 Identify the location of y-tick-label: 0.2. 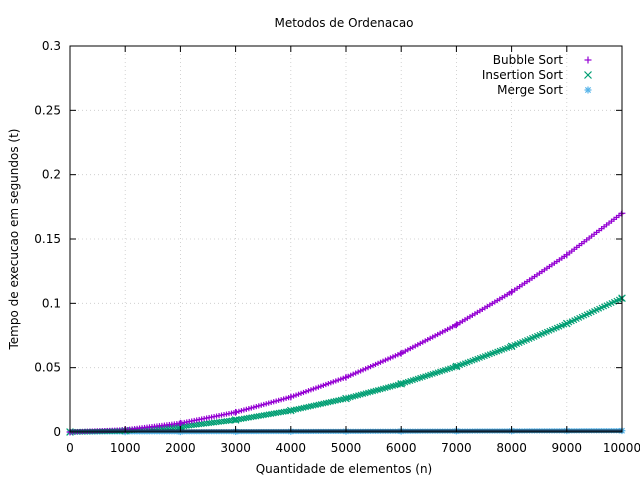
(51, 175).